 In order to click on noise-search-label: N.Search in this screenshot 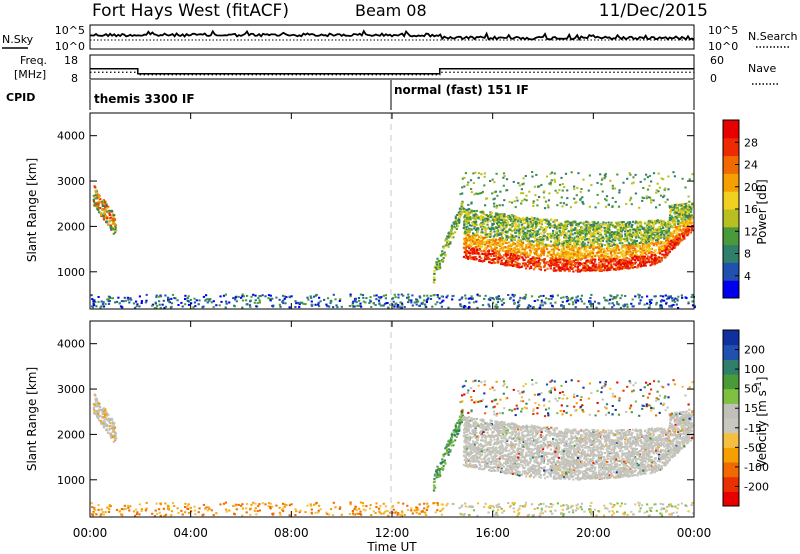, I will do `click(773, 36)`.